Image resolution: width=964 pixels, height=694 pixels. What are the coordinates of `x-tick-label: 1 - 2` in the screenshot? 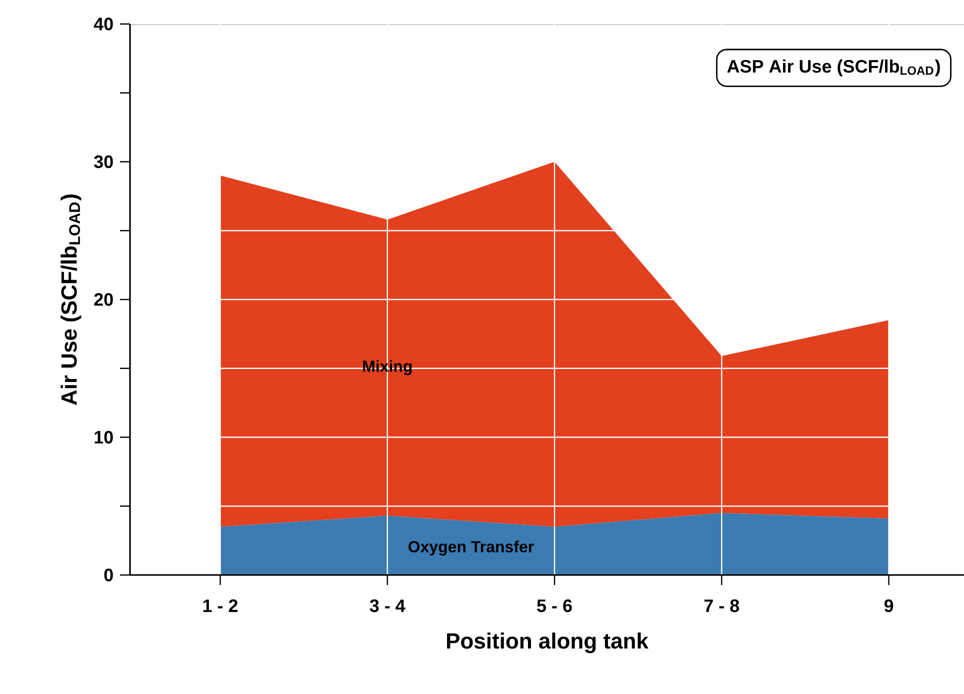 It's located at (220, 605).